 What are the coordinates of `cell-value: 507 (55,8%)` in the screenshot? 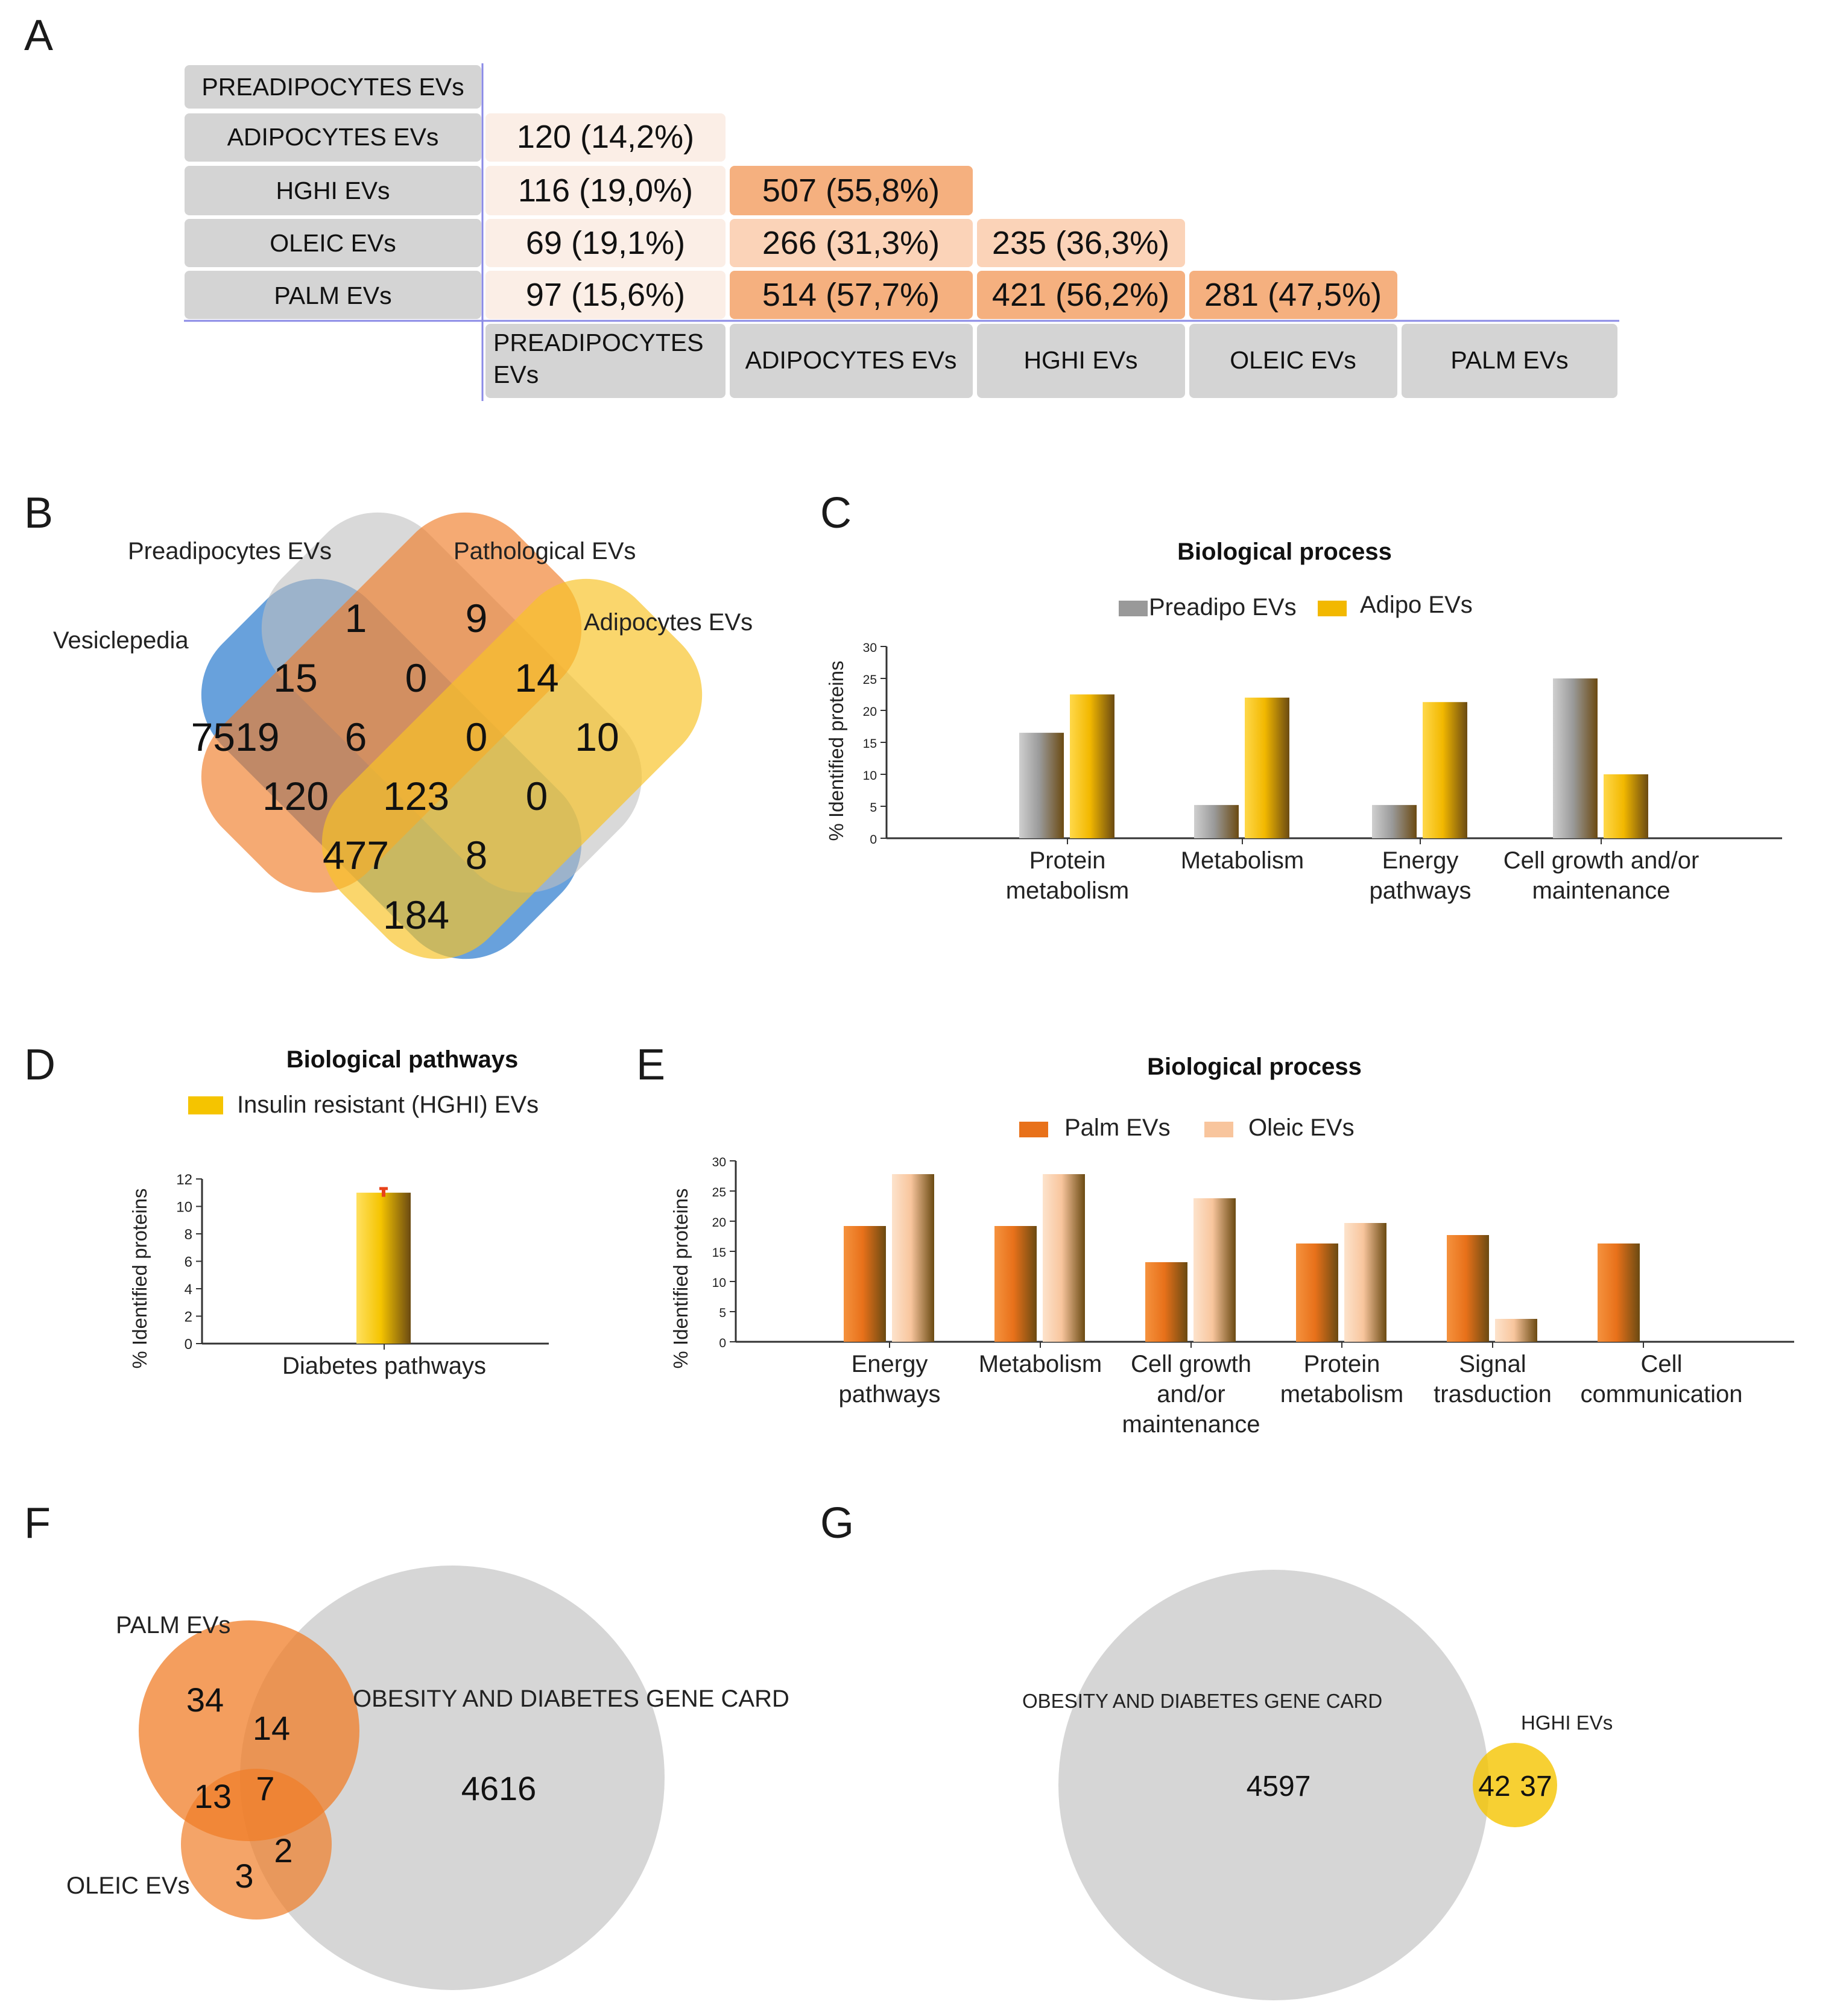 It's located at (851, 190).